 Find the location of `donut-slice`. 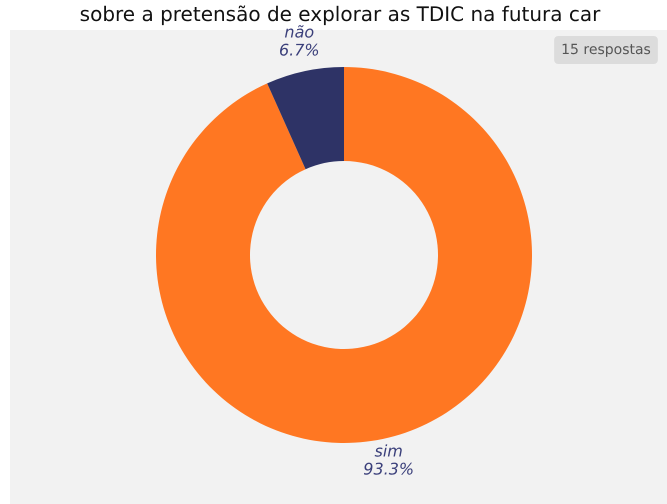

donut-slice is located at coordinates (305, 118).